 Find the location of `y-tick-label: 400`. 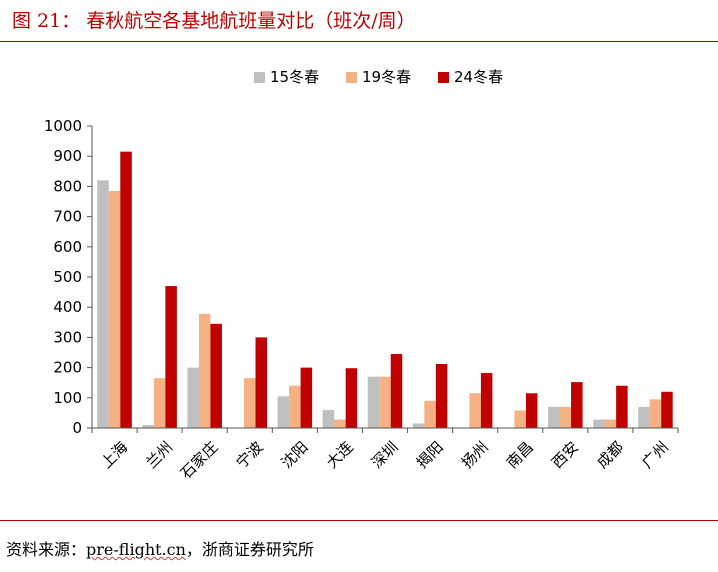

y-tick-label: 400 is located at coordinates (67, 307).